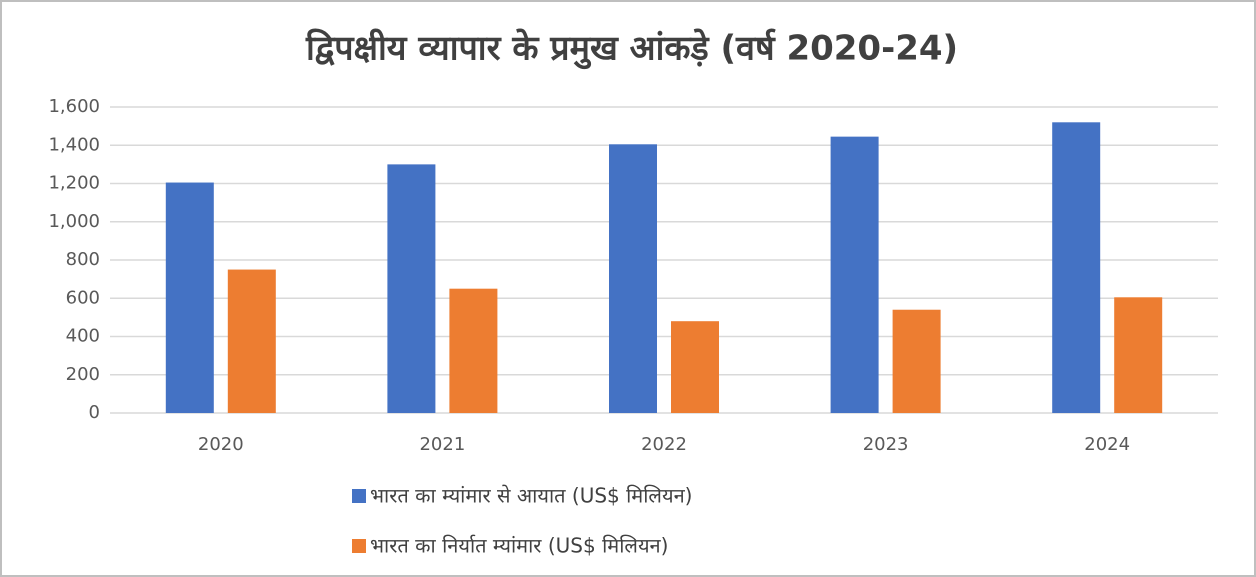 Image resolution: width=1256 pixels, height=577 pixels. Describe the element at coordinates (74, 221) in the screenshot. I see `y-tick-label: 1,000` at that location.